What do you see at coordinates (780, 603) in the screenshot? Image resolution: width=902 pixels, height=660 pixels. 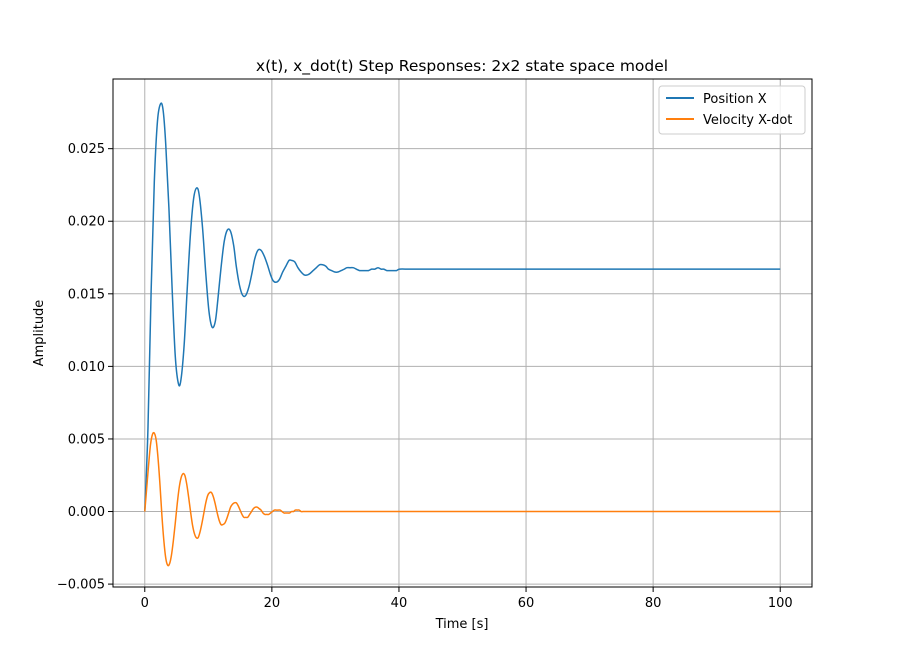 I see `x-tick-label: 100` at bounding box center [780, 603].